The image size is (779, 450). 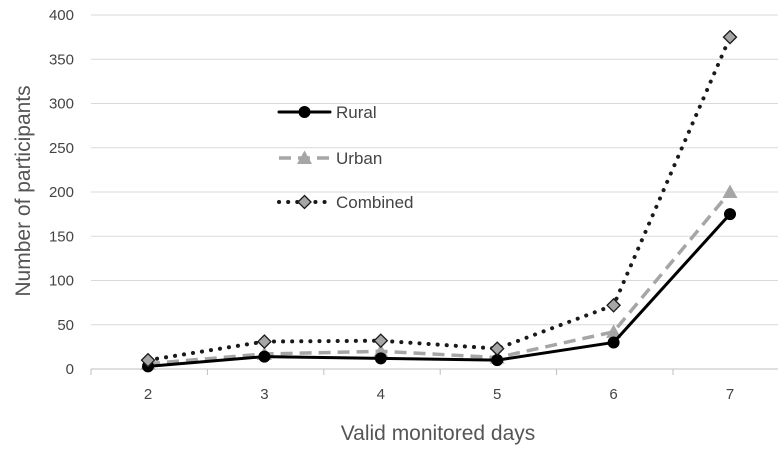 What do you see at coordinates (61, 59) in the screenshot?
I see `y-tick-label: 350` at bounding box center [61, 59].